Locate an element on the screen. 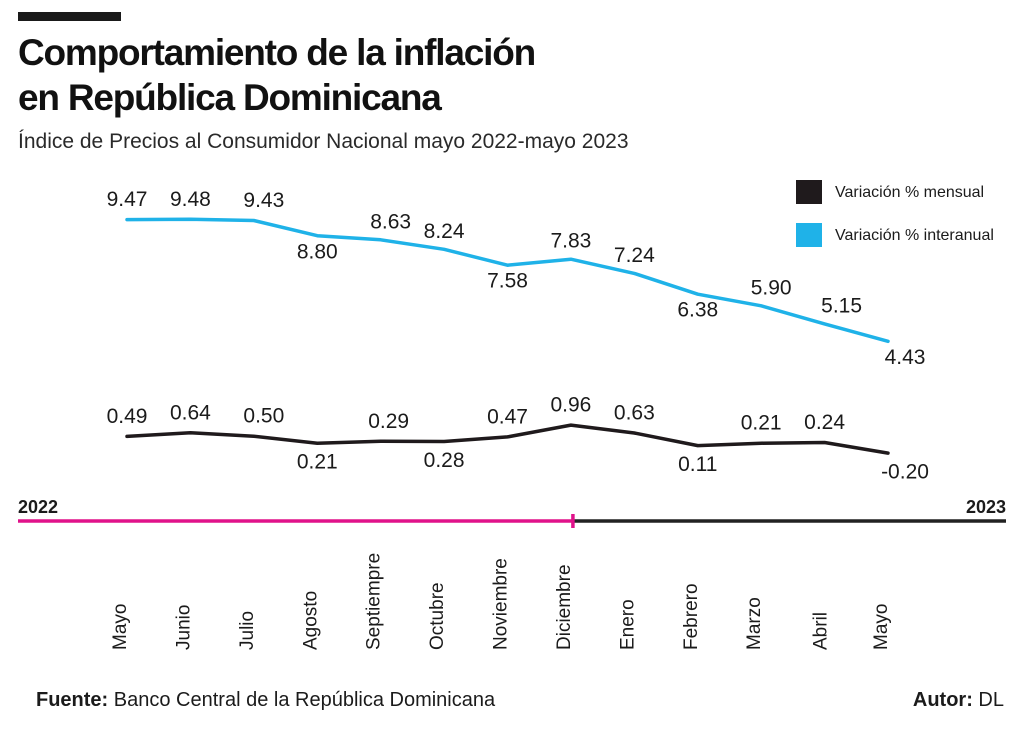 This screenshot has height=746, width=1024. data-label: 6.38 is located at coordinates (697, 310).